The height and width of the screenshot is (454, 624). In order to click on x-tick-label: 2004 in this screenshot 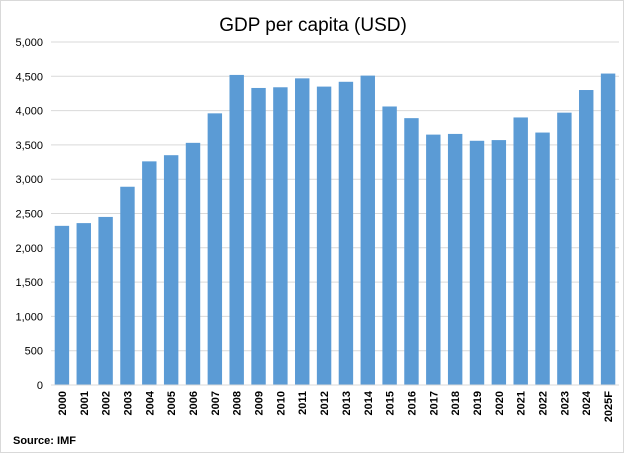, I will do `click(150, 402)`.